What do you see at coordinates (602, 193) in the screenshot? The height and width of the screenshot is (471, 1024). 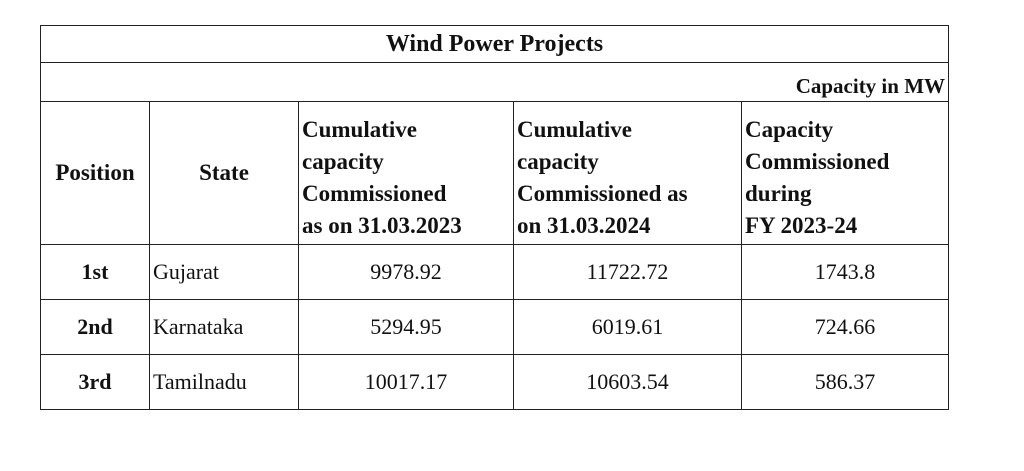 I see `header-line: Commissioned as` at bounding box center [602, 193].